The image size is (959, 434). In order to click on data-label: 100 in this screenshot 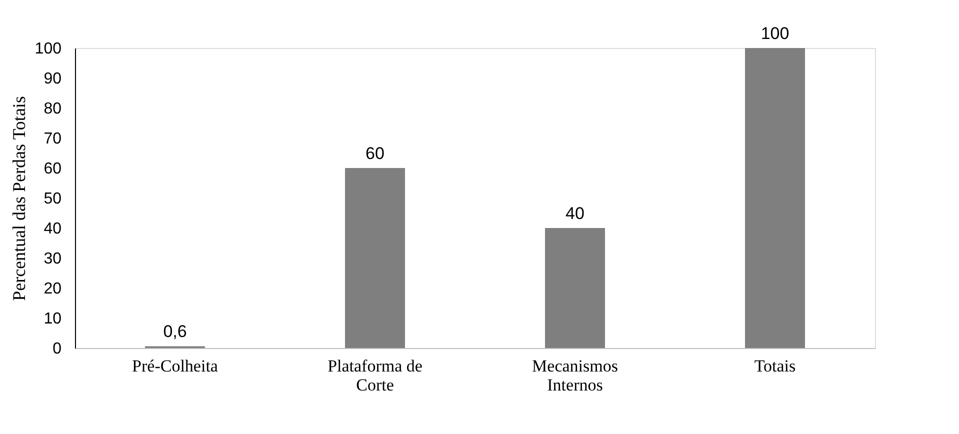, I will do `click(775, 33)`.